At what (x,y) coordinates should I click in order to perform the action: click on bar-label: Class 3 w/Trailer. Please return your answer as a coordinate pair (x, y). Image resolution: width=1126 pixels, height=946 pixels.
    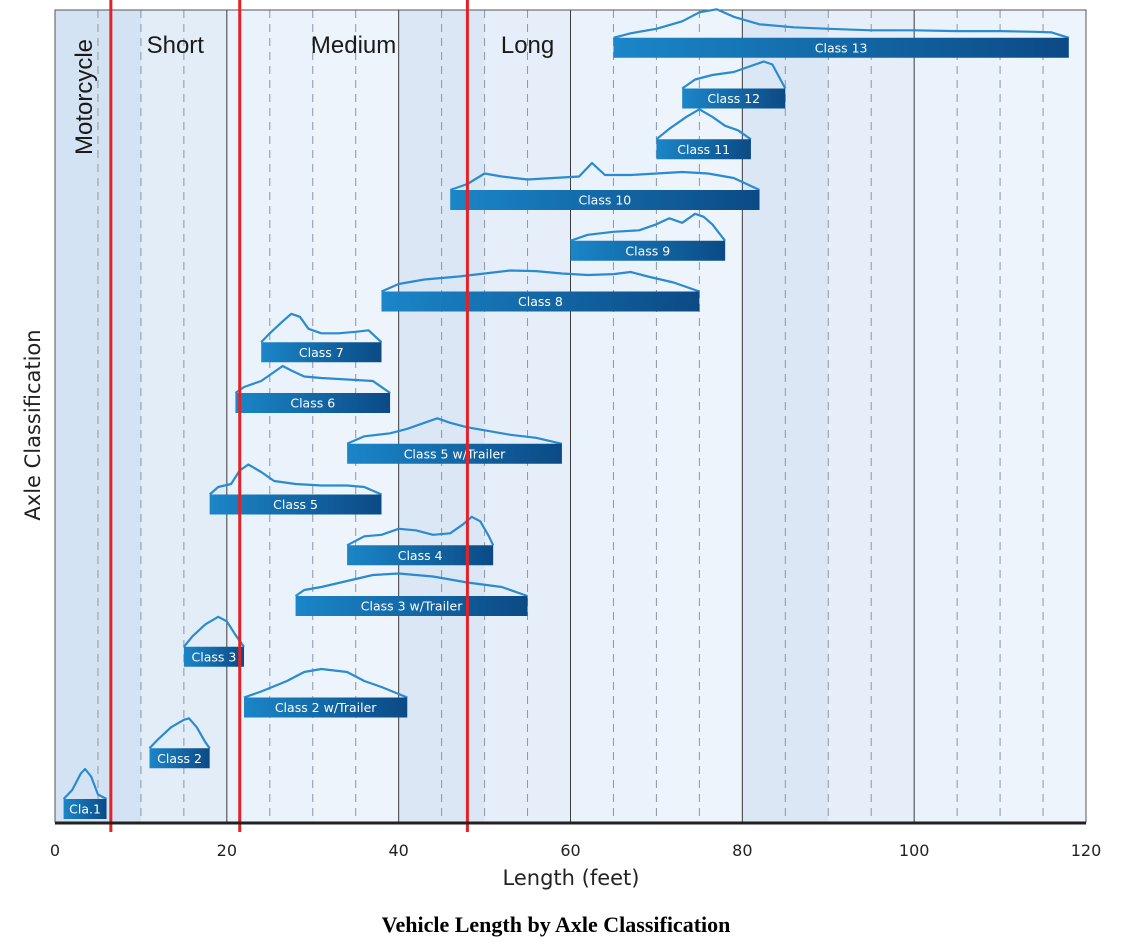
    Looking at the image, I should click on (412, 606).